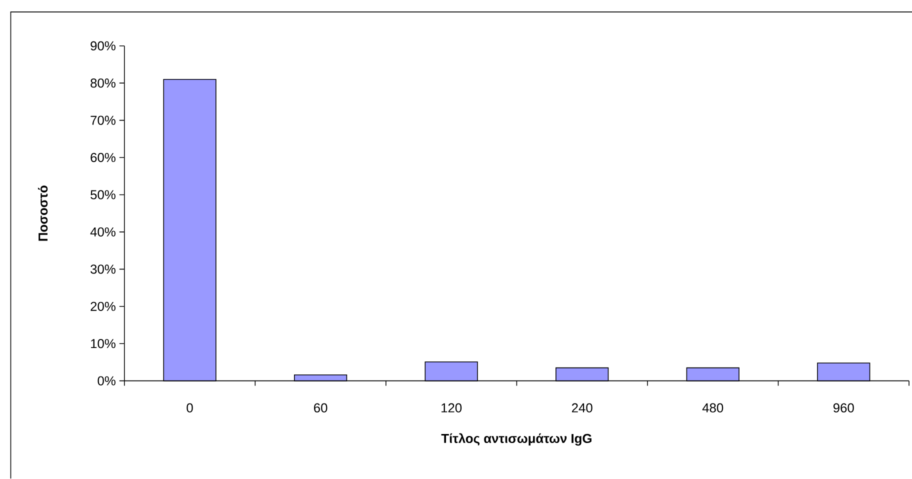  I want to click on y-tick-label: 0%, so click(107, 381).